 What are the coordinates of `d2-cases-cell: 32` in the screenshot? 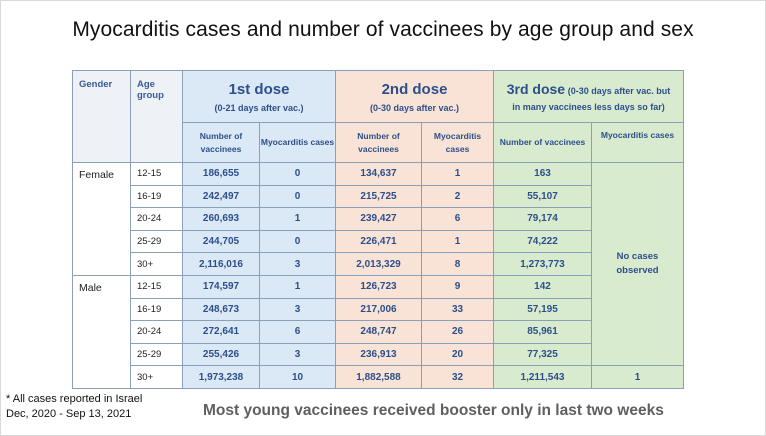 It's located at (457, 377).